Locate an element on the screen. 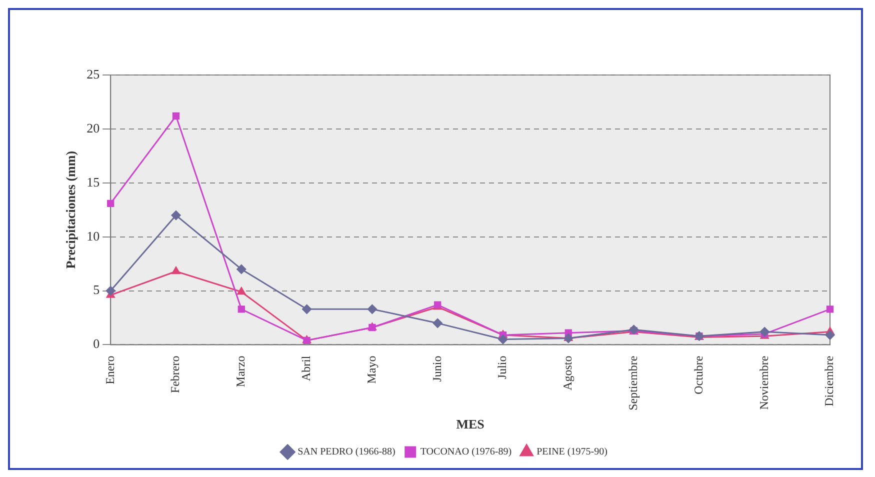  x-tick-label: Mayo is located at coordinates (371, 370).